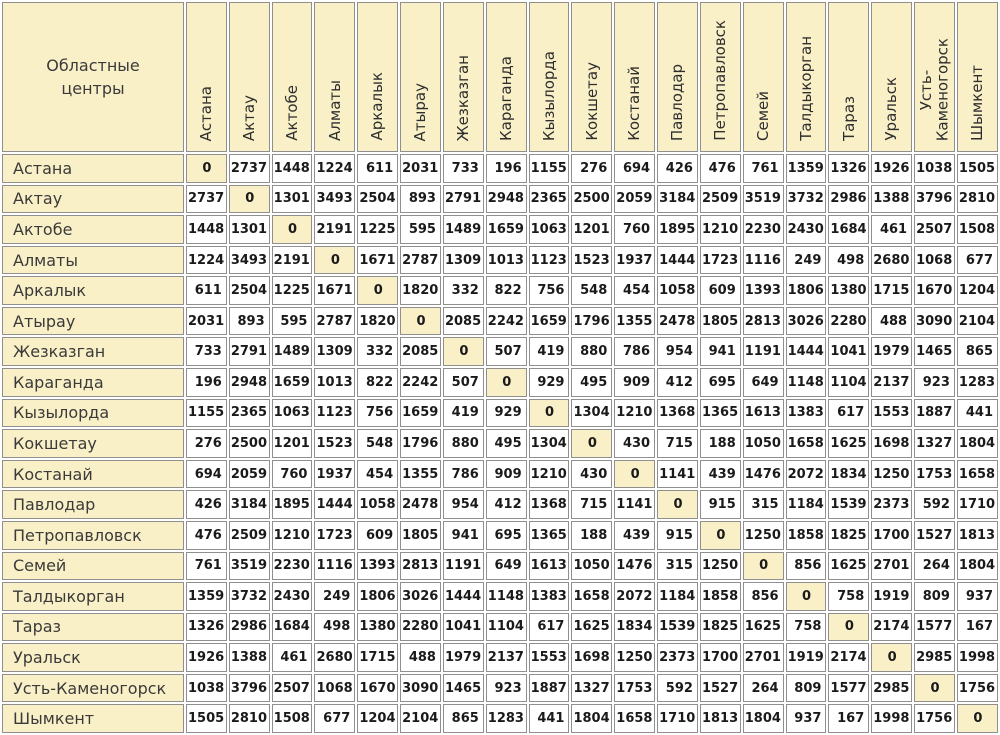 The width and height of the screenshot is (1000, 735). Describe the element at coordinates (635, 77) in the screenshot. I see `col-header-10: Костанай` at that location.